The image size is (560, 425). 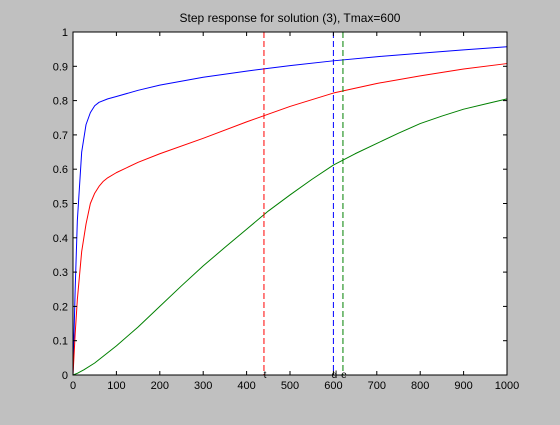 What do you see at coordinates (60, 136) in the screenshot?
I see `y-tick-label: 0.7` at bounding box center [60, 136].